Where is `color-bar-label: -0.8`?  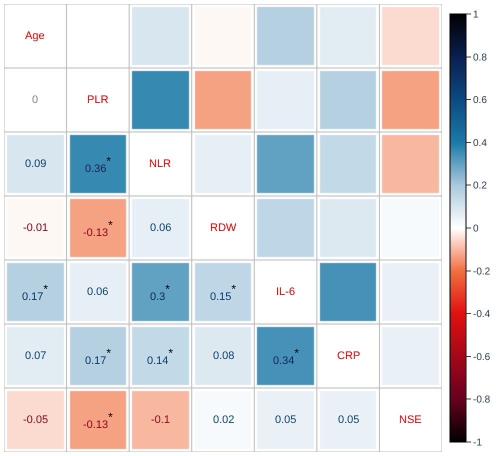
color-bar-label: -0.8 is located at coordinates (482, 400).